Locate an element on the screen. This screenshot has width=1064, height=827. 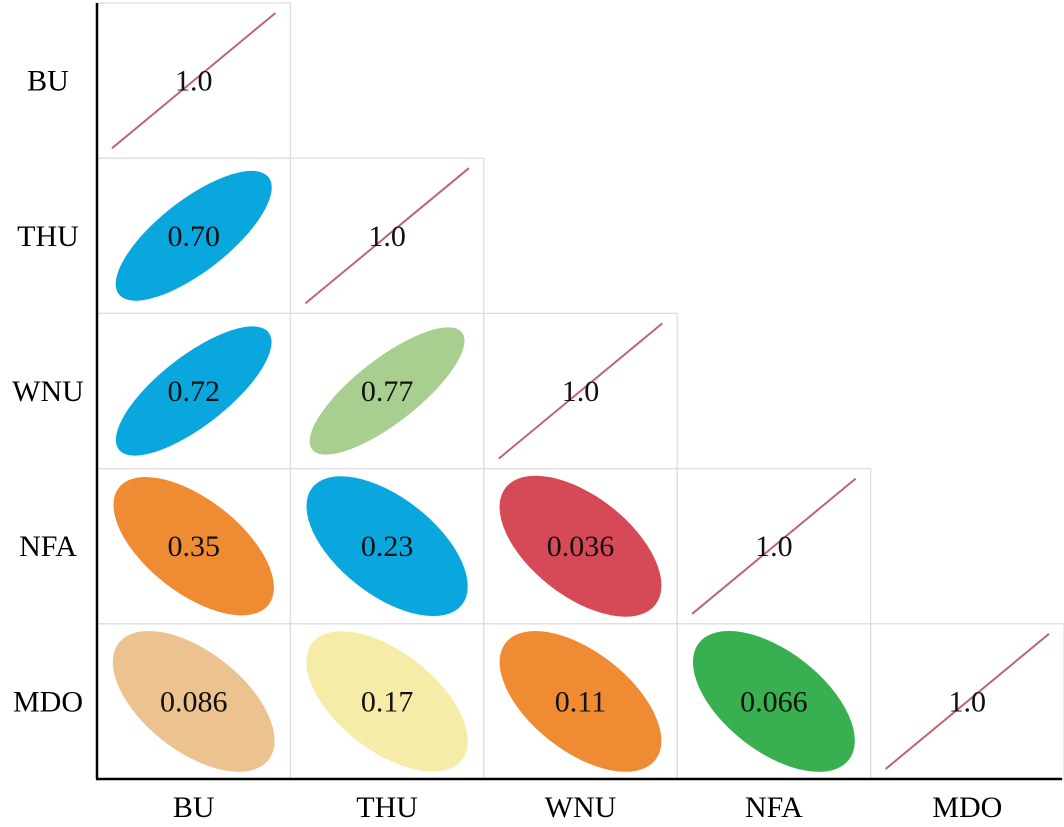
value-label-nfa-bu: 0.35 is located at coordinates (193, 546).